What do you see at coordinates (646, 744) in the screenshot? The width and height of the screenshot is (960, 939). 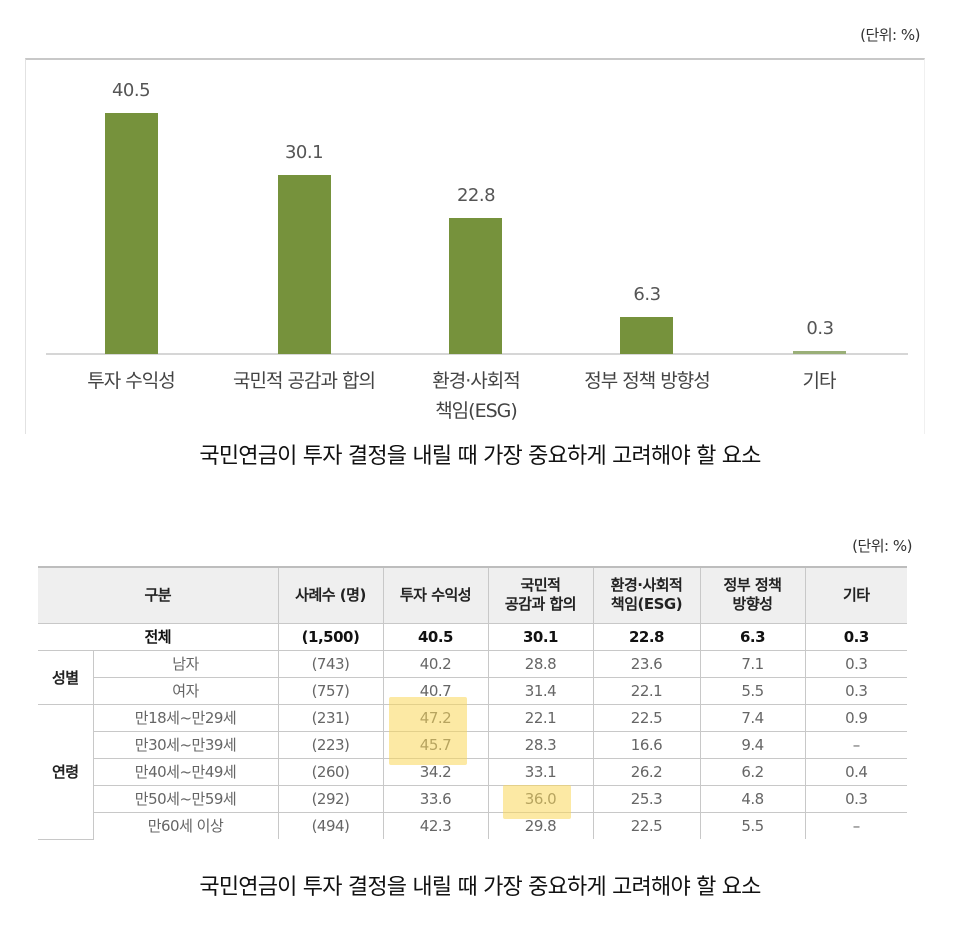 I see `cell-value: 16.6` at bounding box center [646, 744].